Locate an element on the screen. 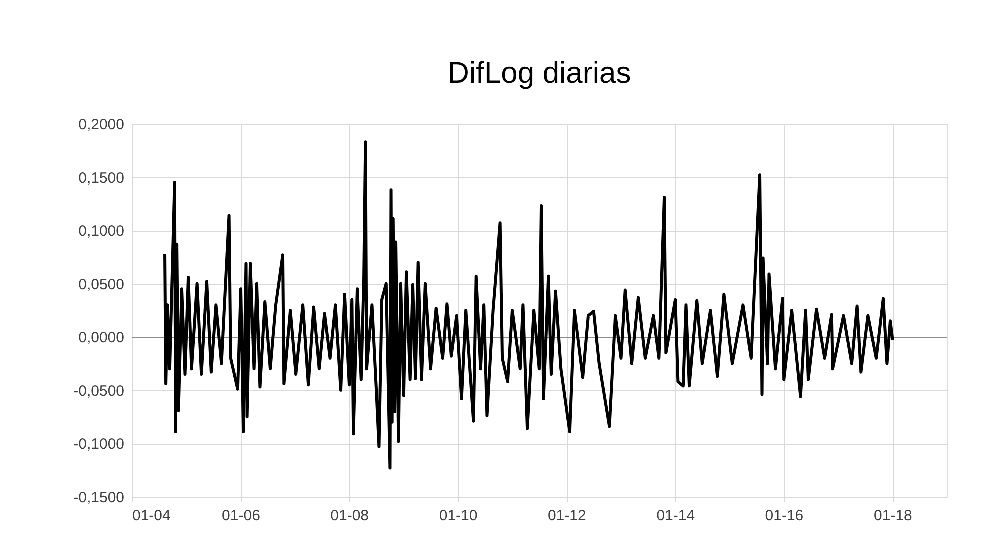  y-tick-label: -0,1500 is located at coordinates (99, 498).